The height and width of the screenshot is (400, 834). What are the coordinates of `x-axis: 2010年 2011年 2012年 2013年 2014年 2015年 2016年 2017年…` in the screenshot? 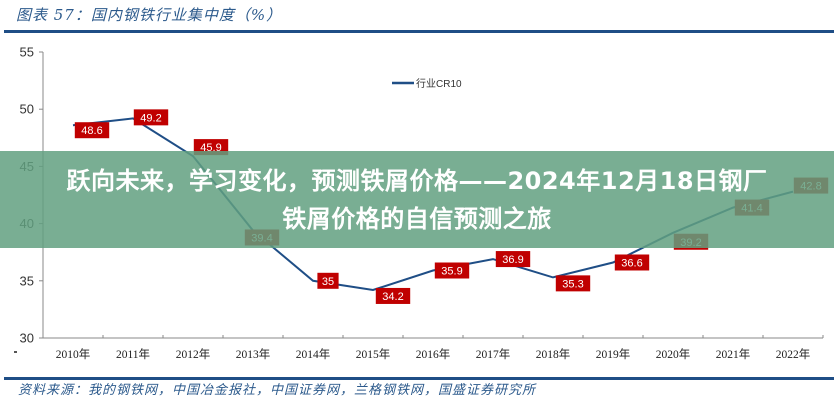 It's located at (433, 348).